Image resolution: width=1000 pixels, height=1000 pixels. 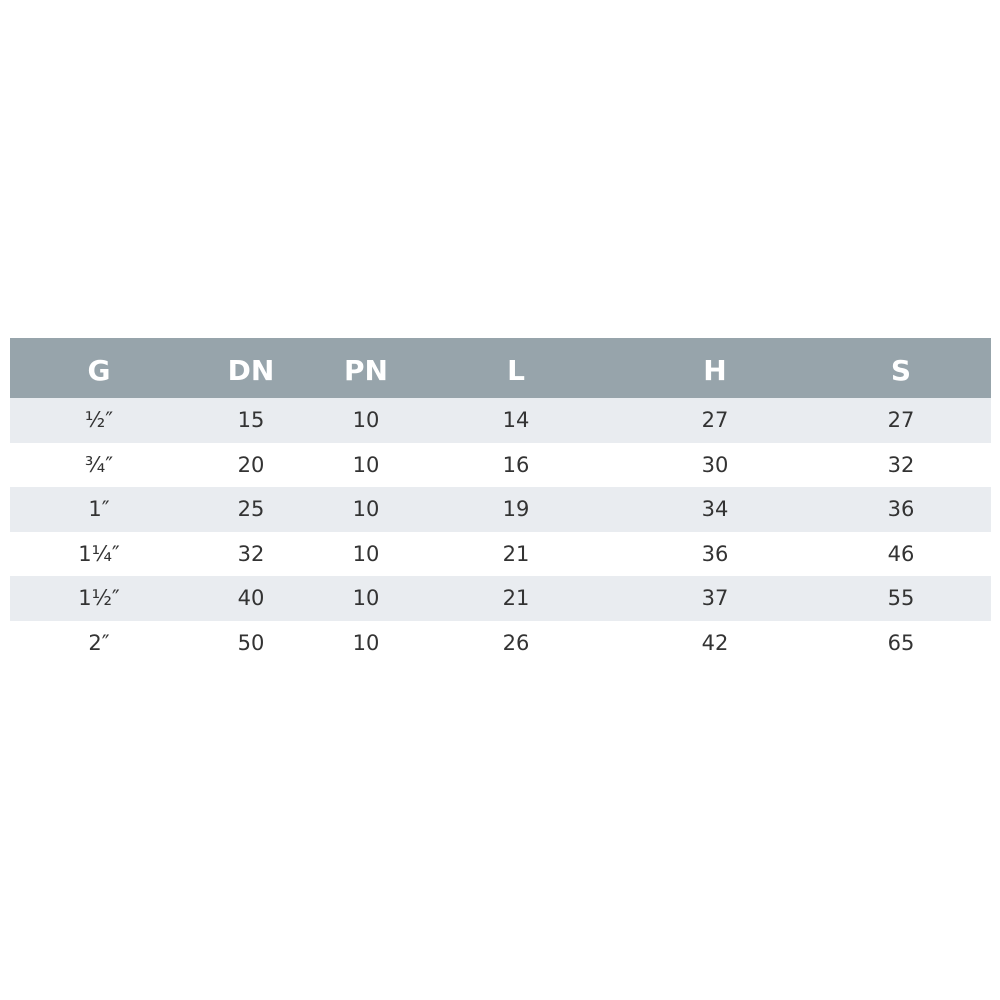 What do you see at coordinates (901, 464) in the screenshot?
I see `cell-s: 32` at bounding box center [901, 464].